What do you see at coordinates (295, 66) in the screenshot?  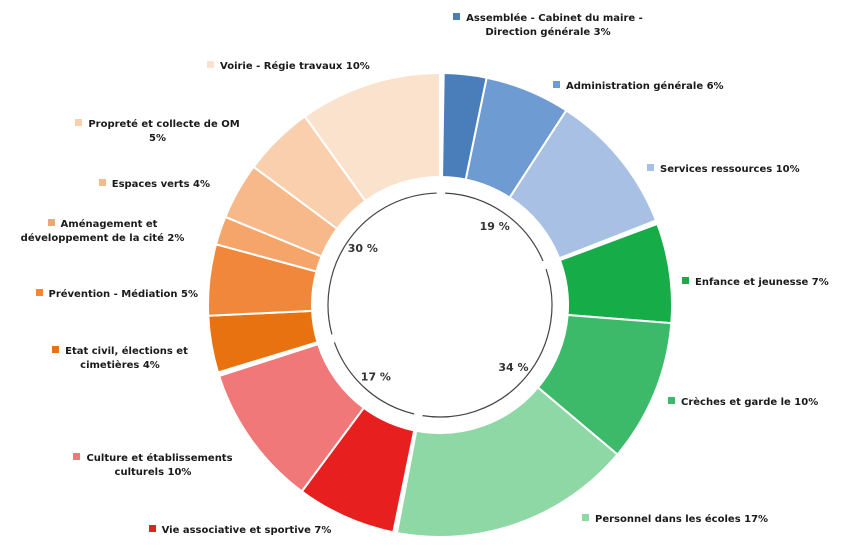 I see `label-text-13: Voirie - Régie travaux 10%` at bounding box center [295, 66].